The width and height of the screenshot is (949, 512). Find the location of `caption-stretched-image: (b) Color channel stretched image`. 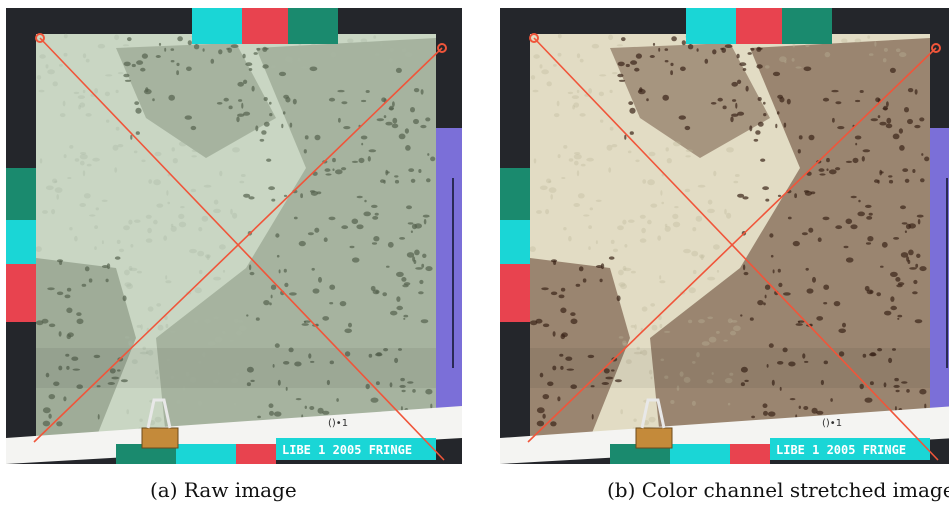

caption-stretched-image: (b) Color channel stretched image is located at coordinates (778, 490).